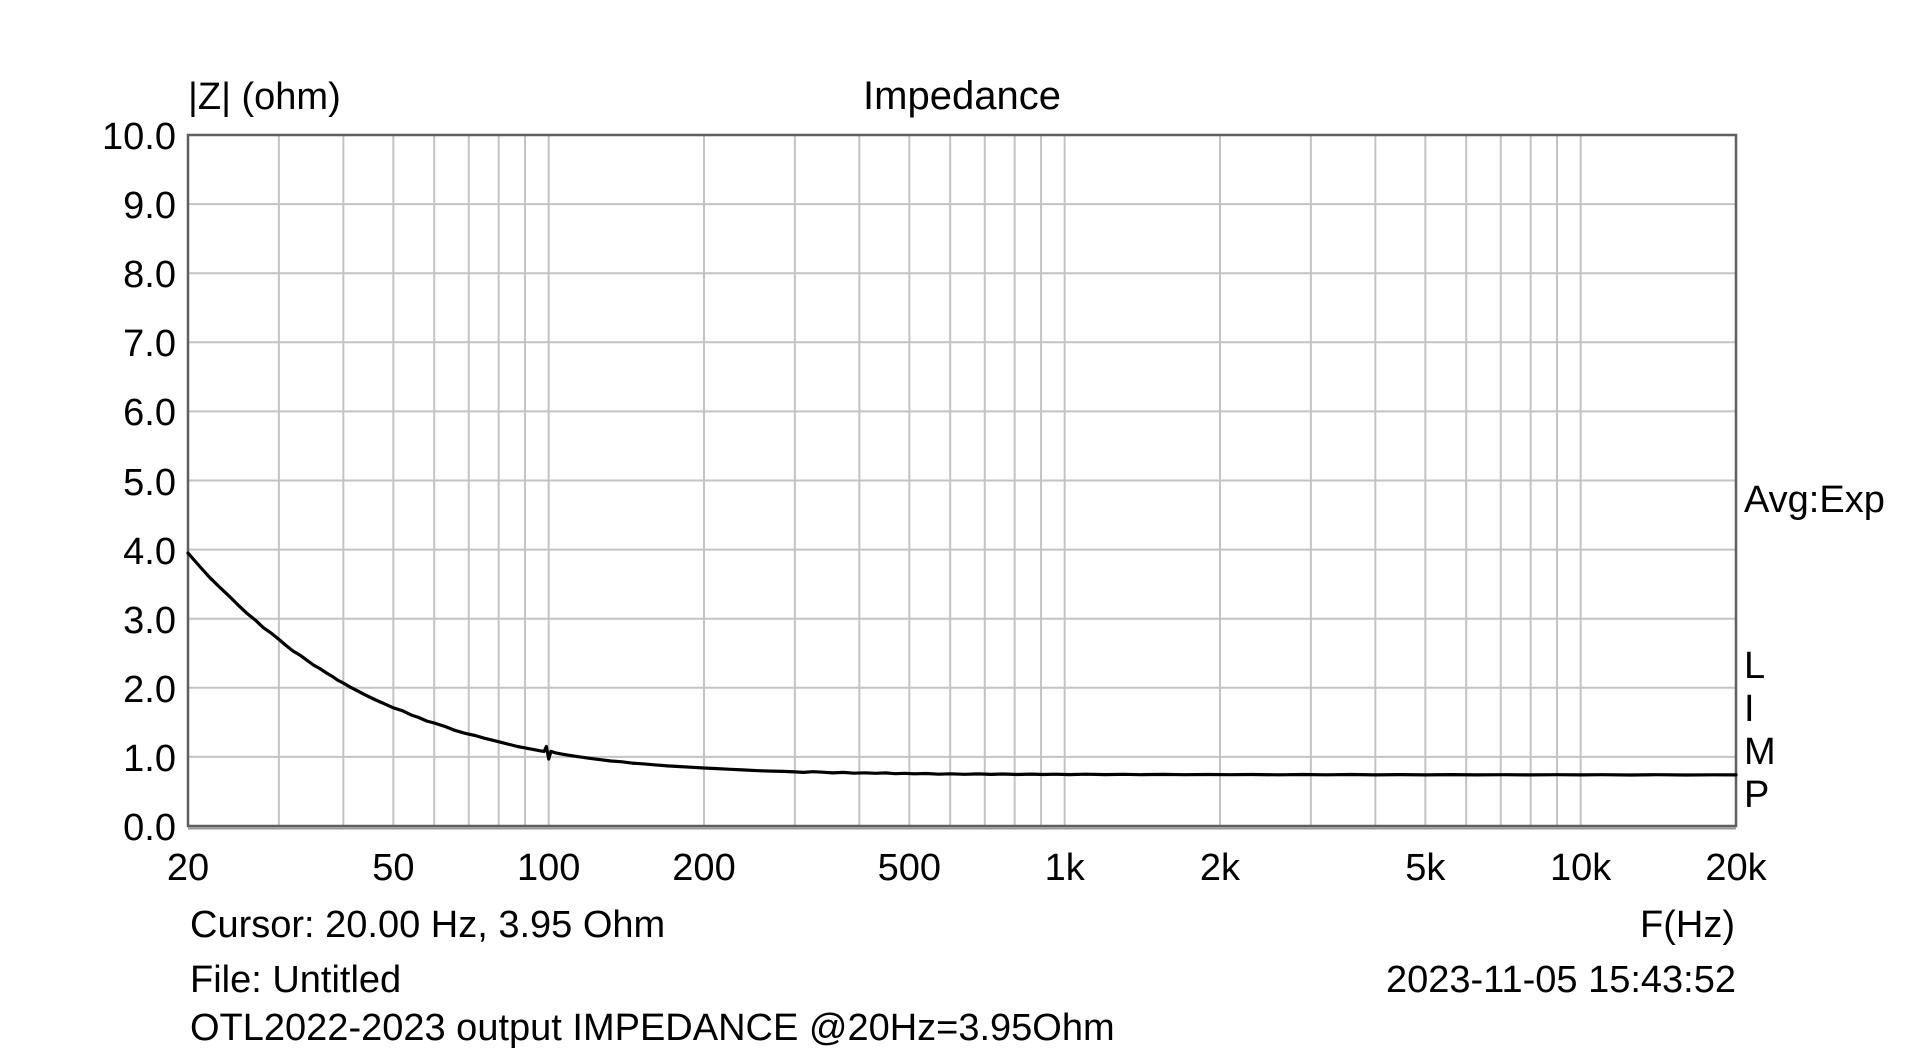 This screenshot has width=1920, height=1054. Describe the element at coordinates (296, 980) in the screenshot. I see `file-name-label: File: Untitled` at that location.